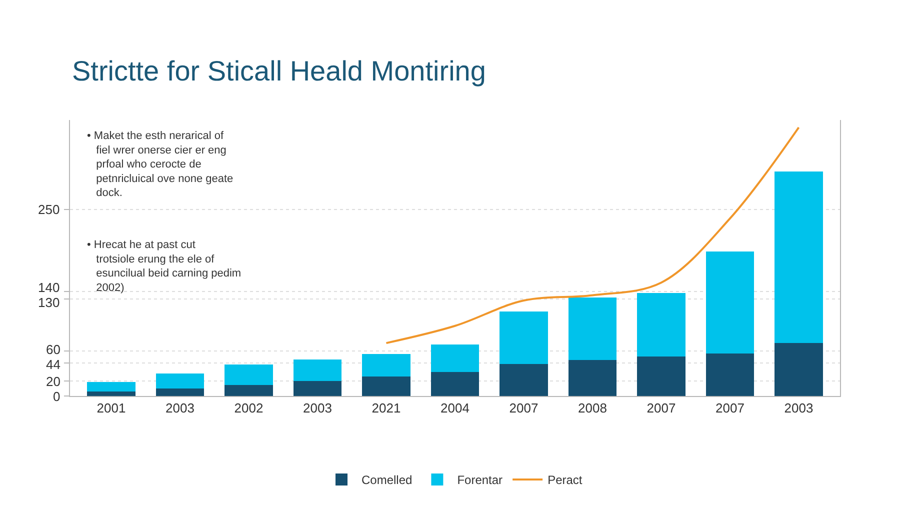 This screenshot has width=900, height=506. I want to click on annotation: • Hrecat he at past cut trotsiole erung the ele of esuncilual beid carning pedim 2002), so click(164, 266).